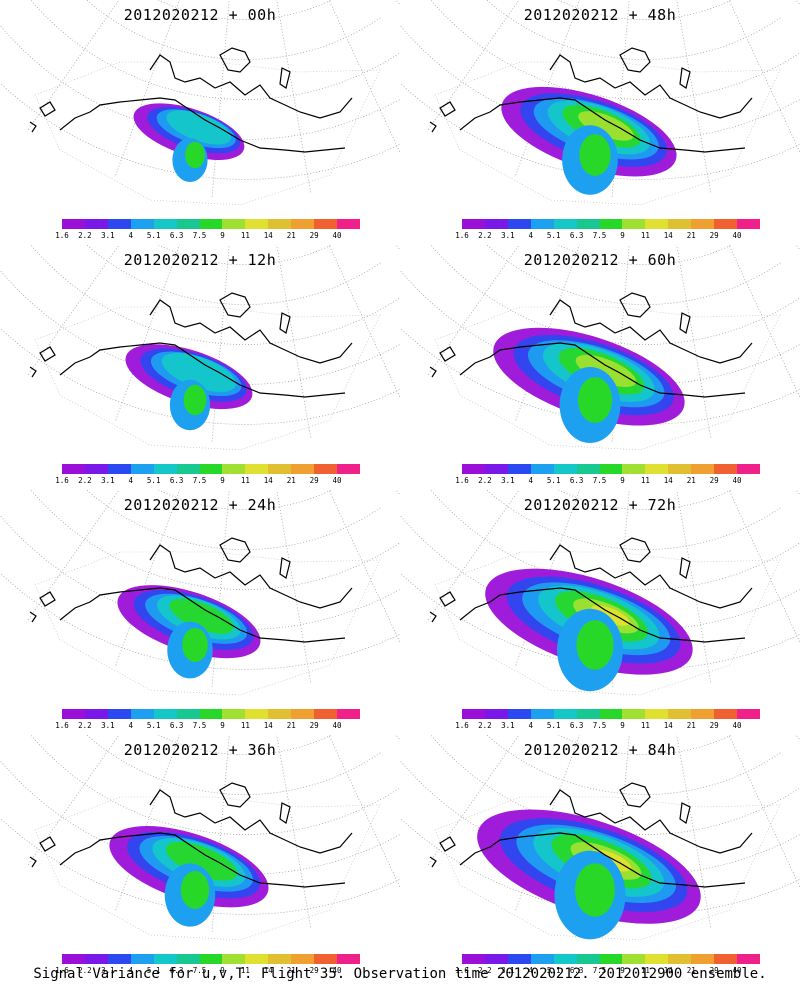 This screenshot has width=800, height=1000. I want to click on coastline-arctic, so click(651, 821).